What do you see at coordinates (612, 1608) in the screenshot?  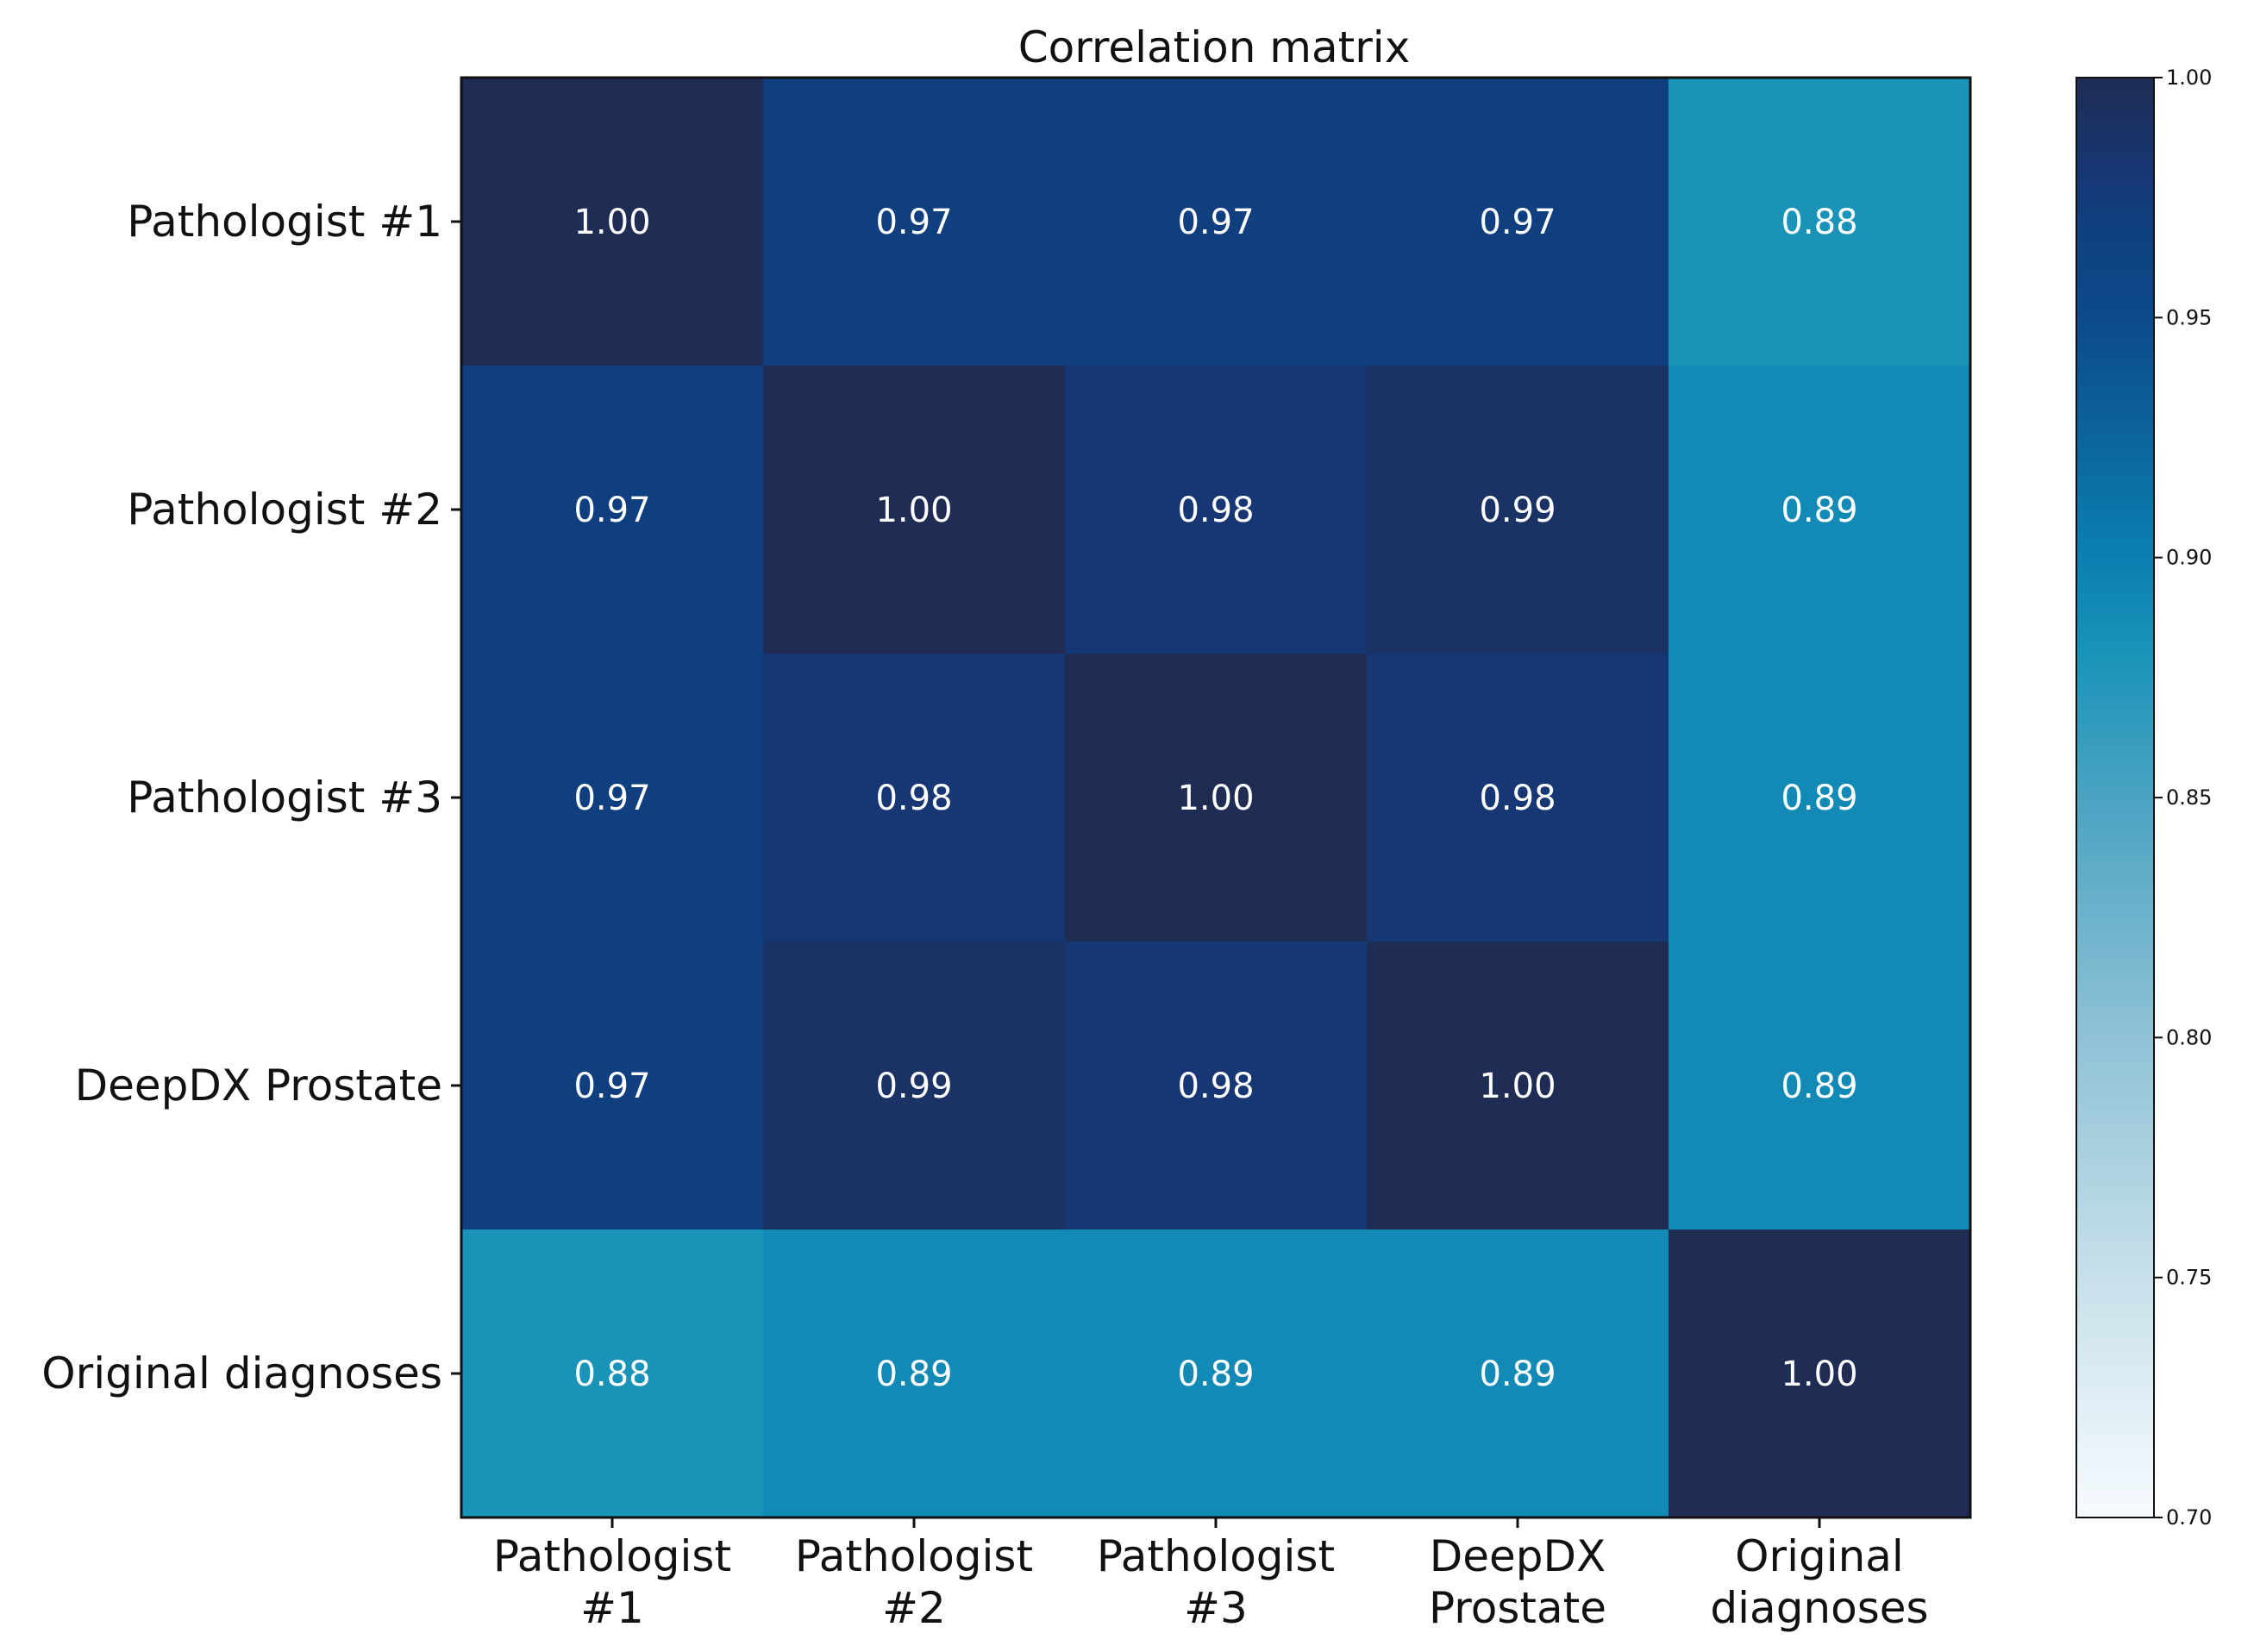 I see `x-tick-label: #1` at bounding box center [612, 1608].